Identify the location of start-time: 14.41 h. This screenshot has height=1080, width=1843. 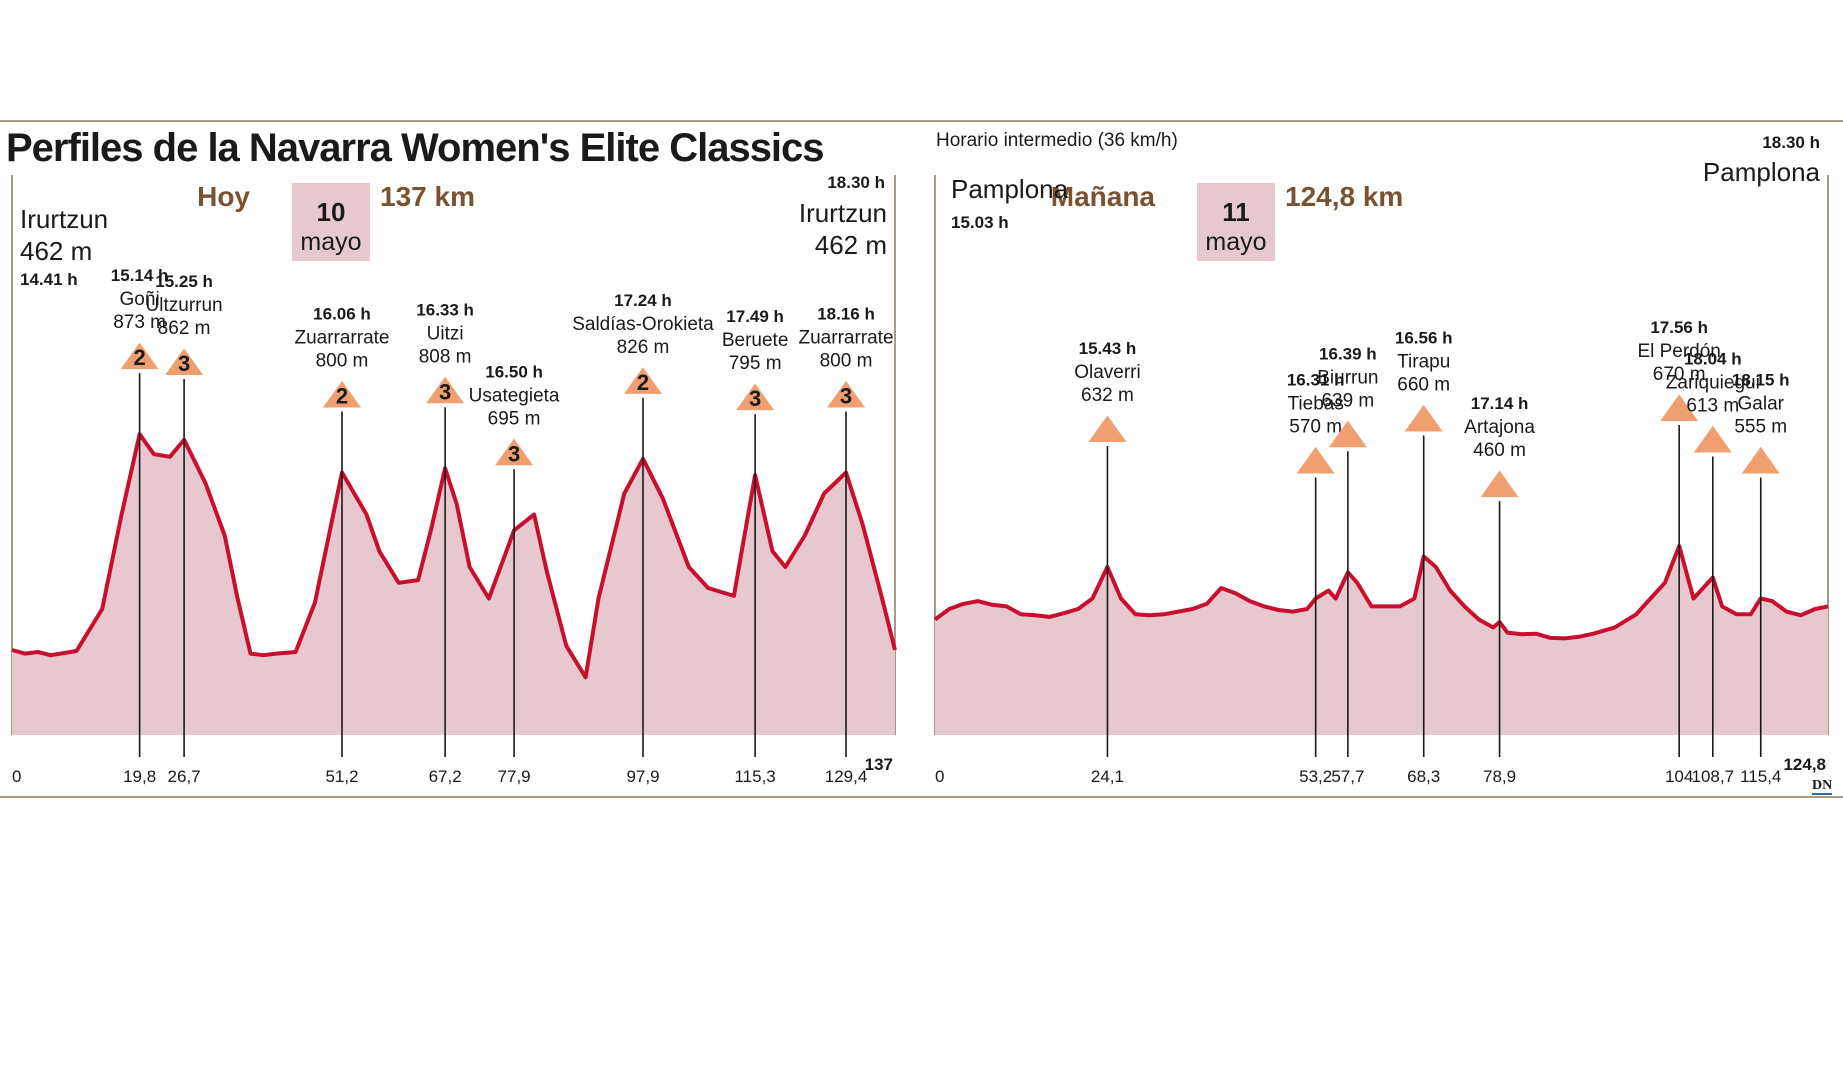
(49, 279).